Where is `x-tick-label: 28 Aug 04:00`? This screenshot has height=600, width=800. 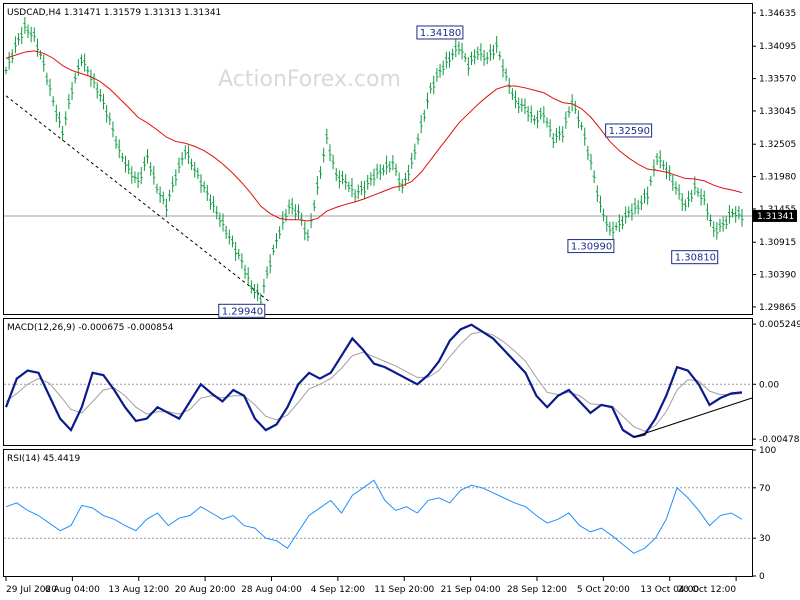 x-tick-label: 28 Aug 04:00 is located at coordinates (271, 590).